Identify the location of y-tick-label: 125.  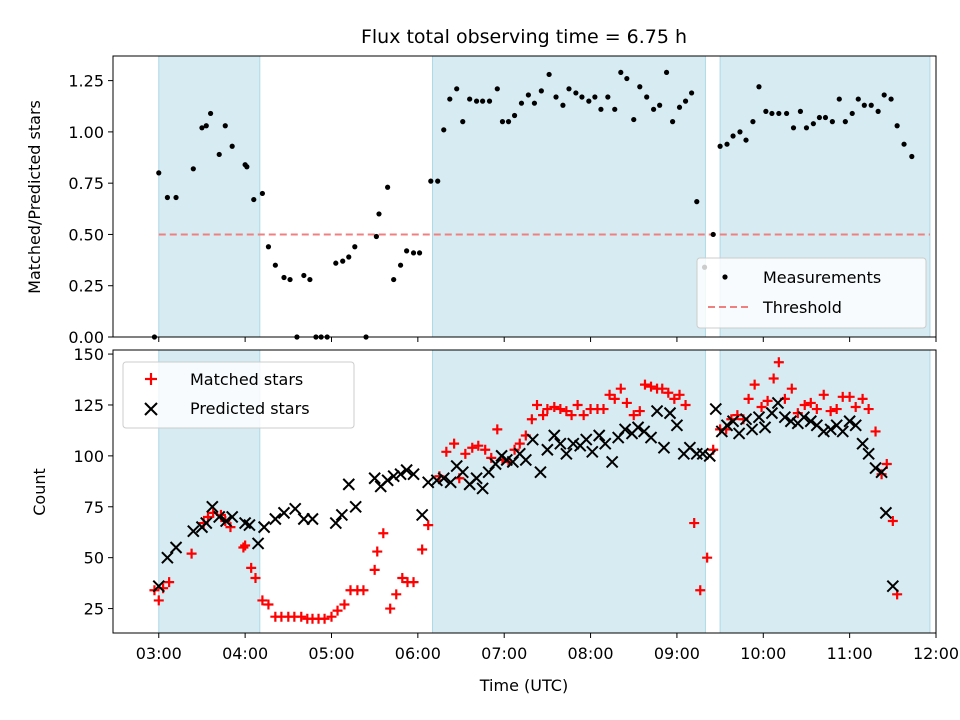
(88, 405).